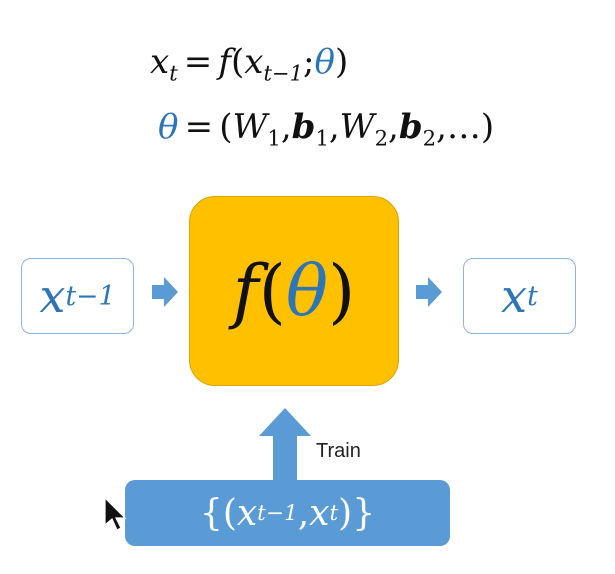 The width and height of the screenshot is (615, 574). What do you see at coordinates (237, 62) in the screenshot?
I see `eq1-open-paren: (` at bounding box center [237, 62].